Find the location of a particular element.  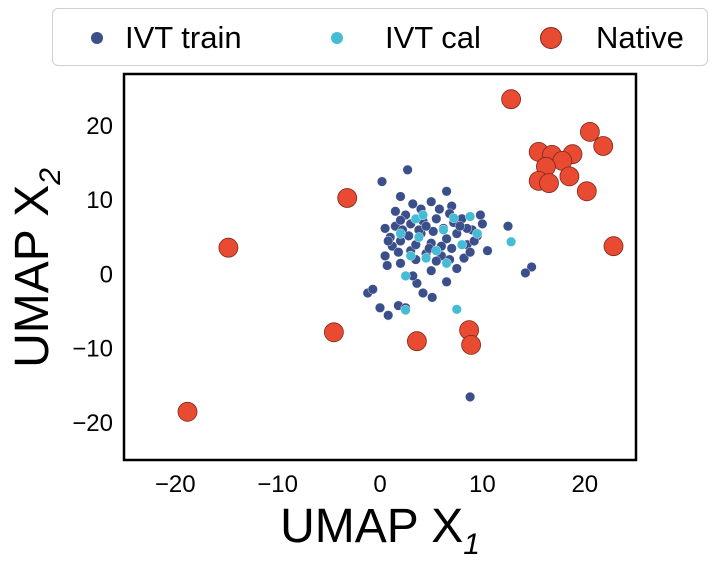

x-tick-label: 10 is located at coordinates (482, 484).